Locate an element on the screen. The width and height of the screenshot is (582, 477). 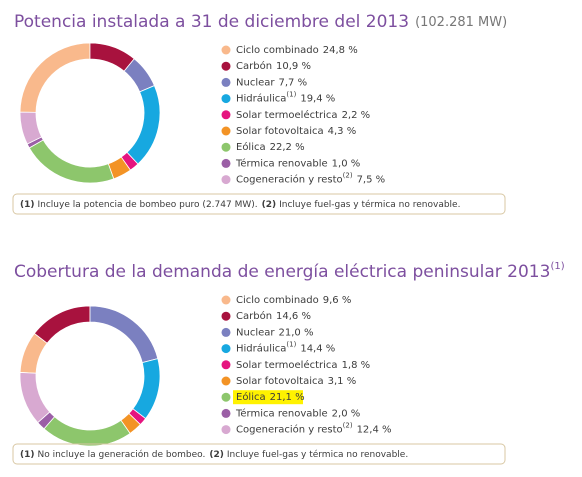
legend-label: Ciclo combinado 24,8 % is located at coordinates (297, 50).